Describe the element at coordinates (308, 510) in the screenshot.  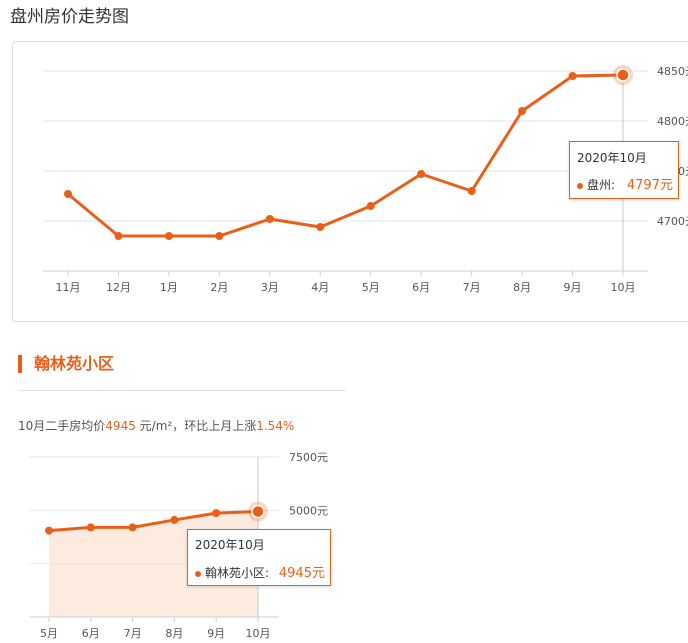
I see `y-tick-label: 5000元` at that location.